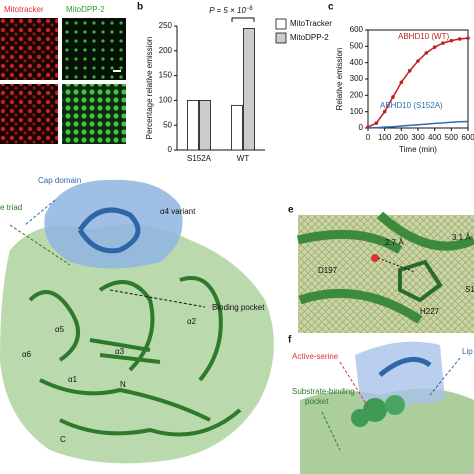 This screenshot has height=474, width=474. I want to click on scale-bar, so click(117, 71).